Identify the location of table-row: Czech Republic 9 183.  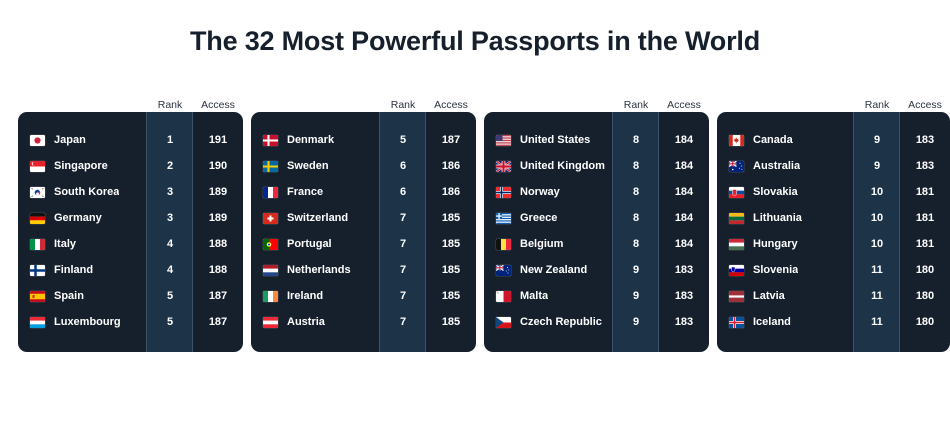
(596, 322).